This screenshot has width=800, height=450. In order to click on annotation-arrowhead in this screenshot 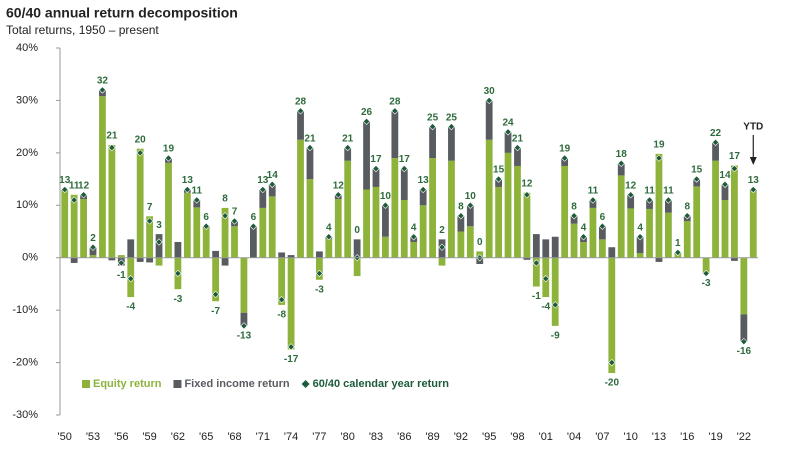, I will do `click(753, 161)`.